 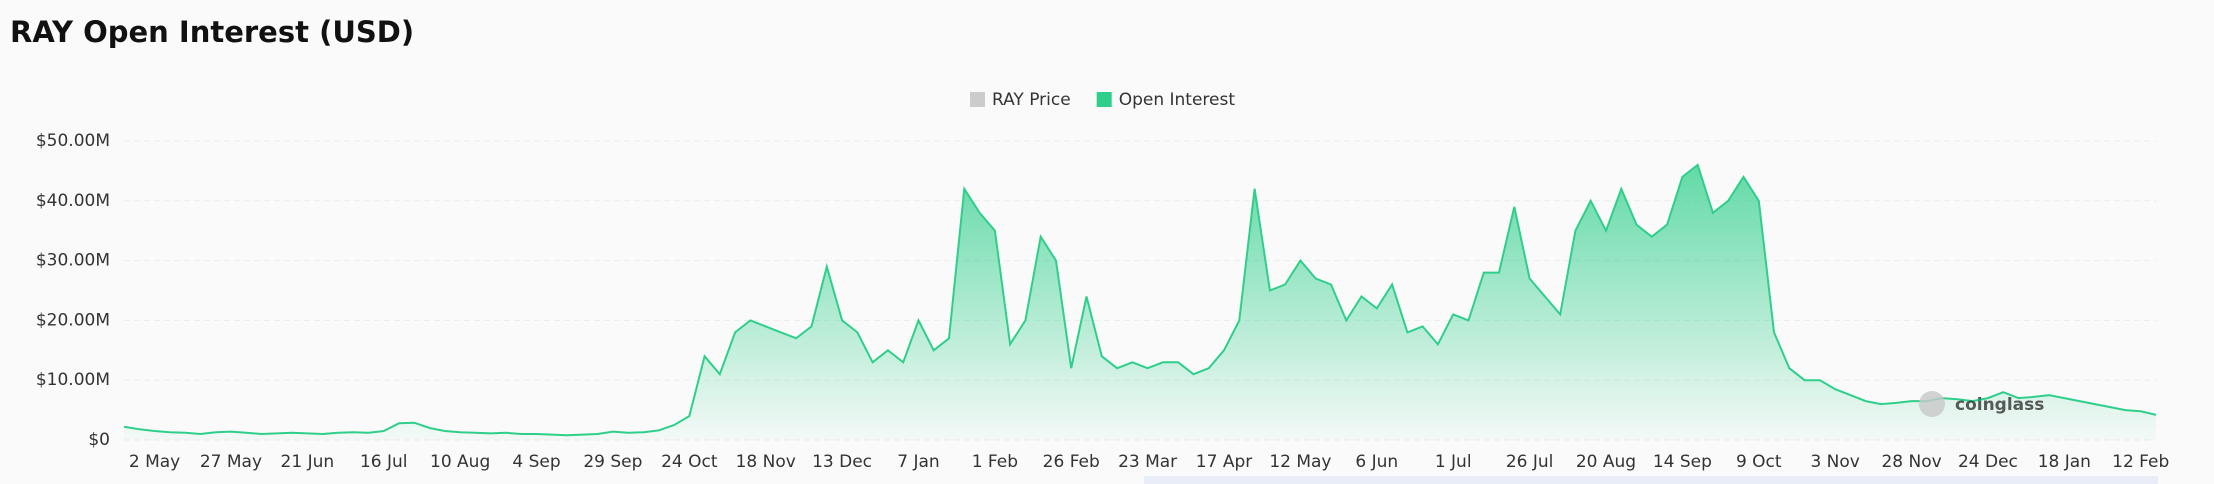 What do you see at coordinates (460, 462) in the screenshot?
I see `x-tick-label: 10 Aug` at bounding box center [460, 462].